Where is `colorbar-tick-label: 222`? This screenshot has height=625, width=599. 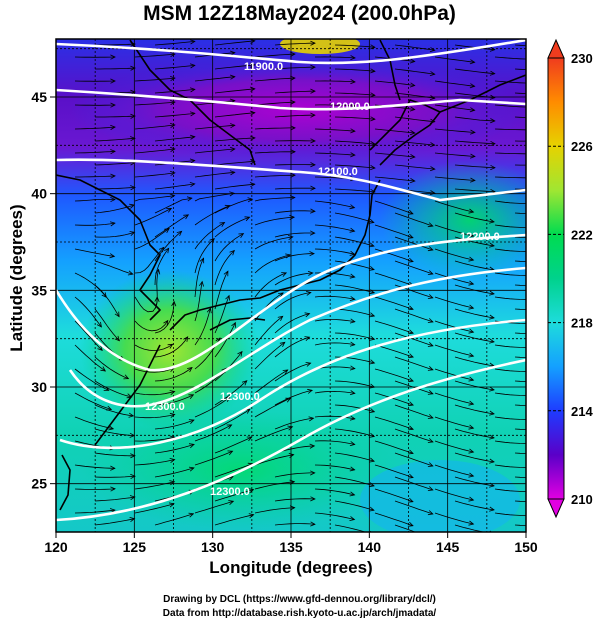 colorbar-tick-label: 222 is located at coordinates (582, 234).